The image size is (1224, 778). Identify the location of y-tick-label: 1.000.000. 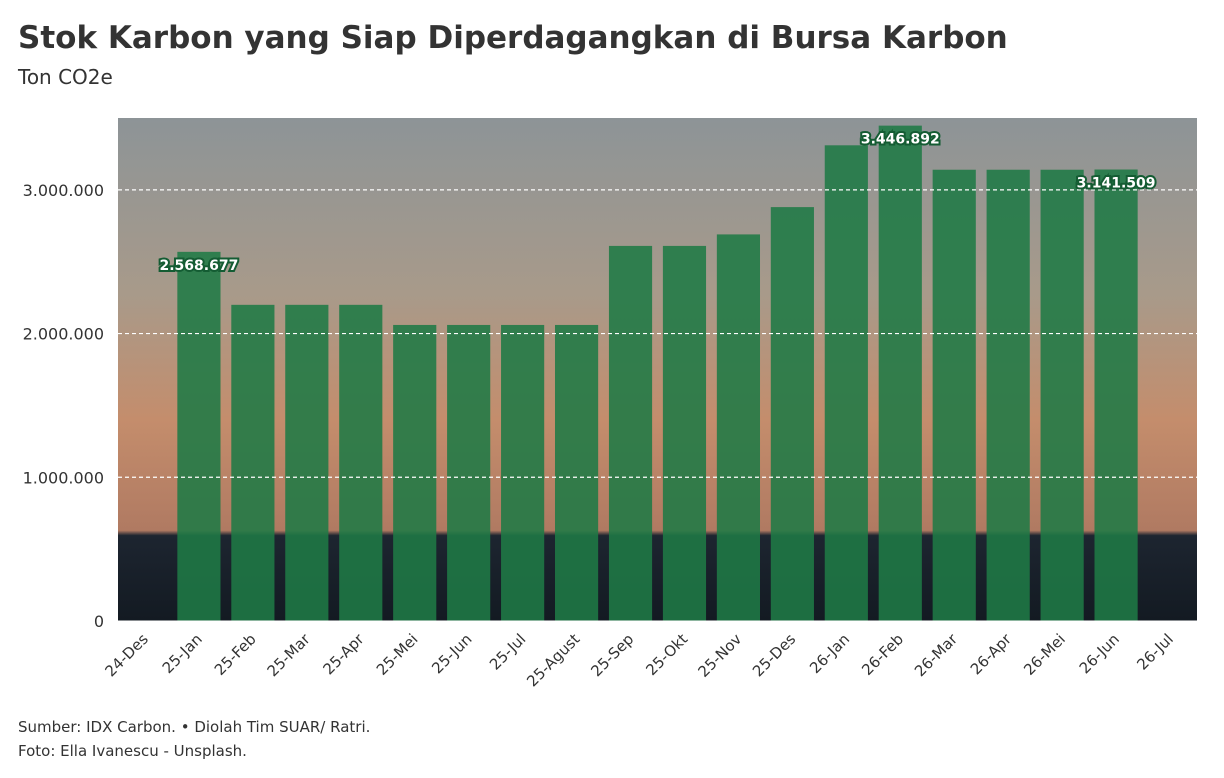
(63, 477).